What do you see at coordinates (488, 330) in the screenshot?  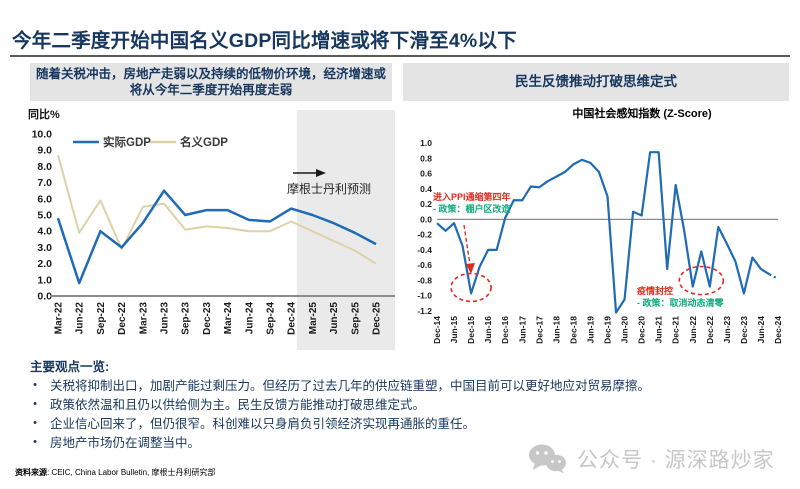 I see `svg-text: Jun-16` at bounding box center [488, 330].